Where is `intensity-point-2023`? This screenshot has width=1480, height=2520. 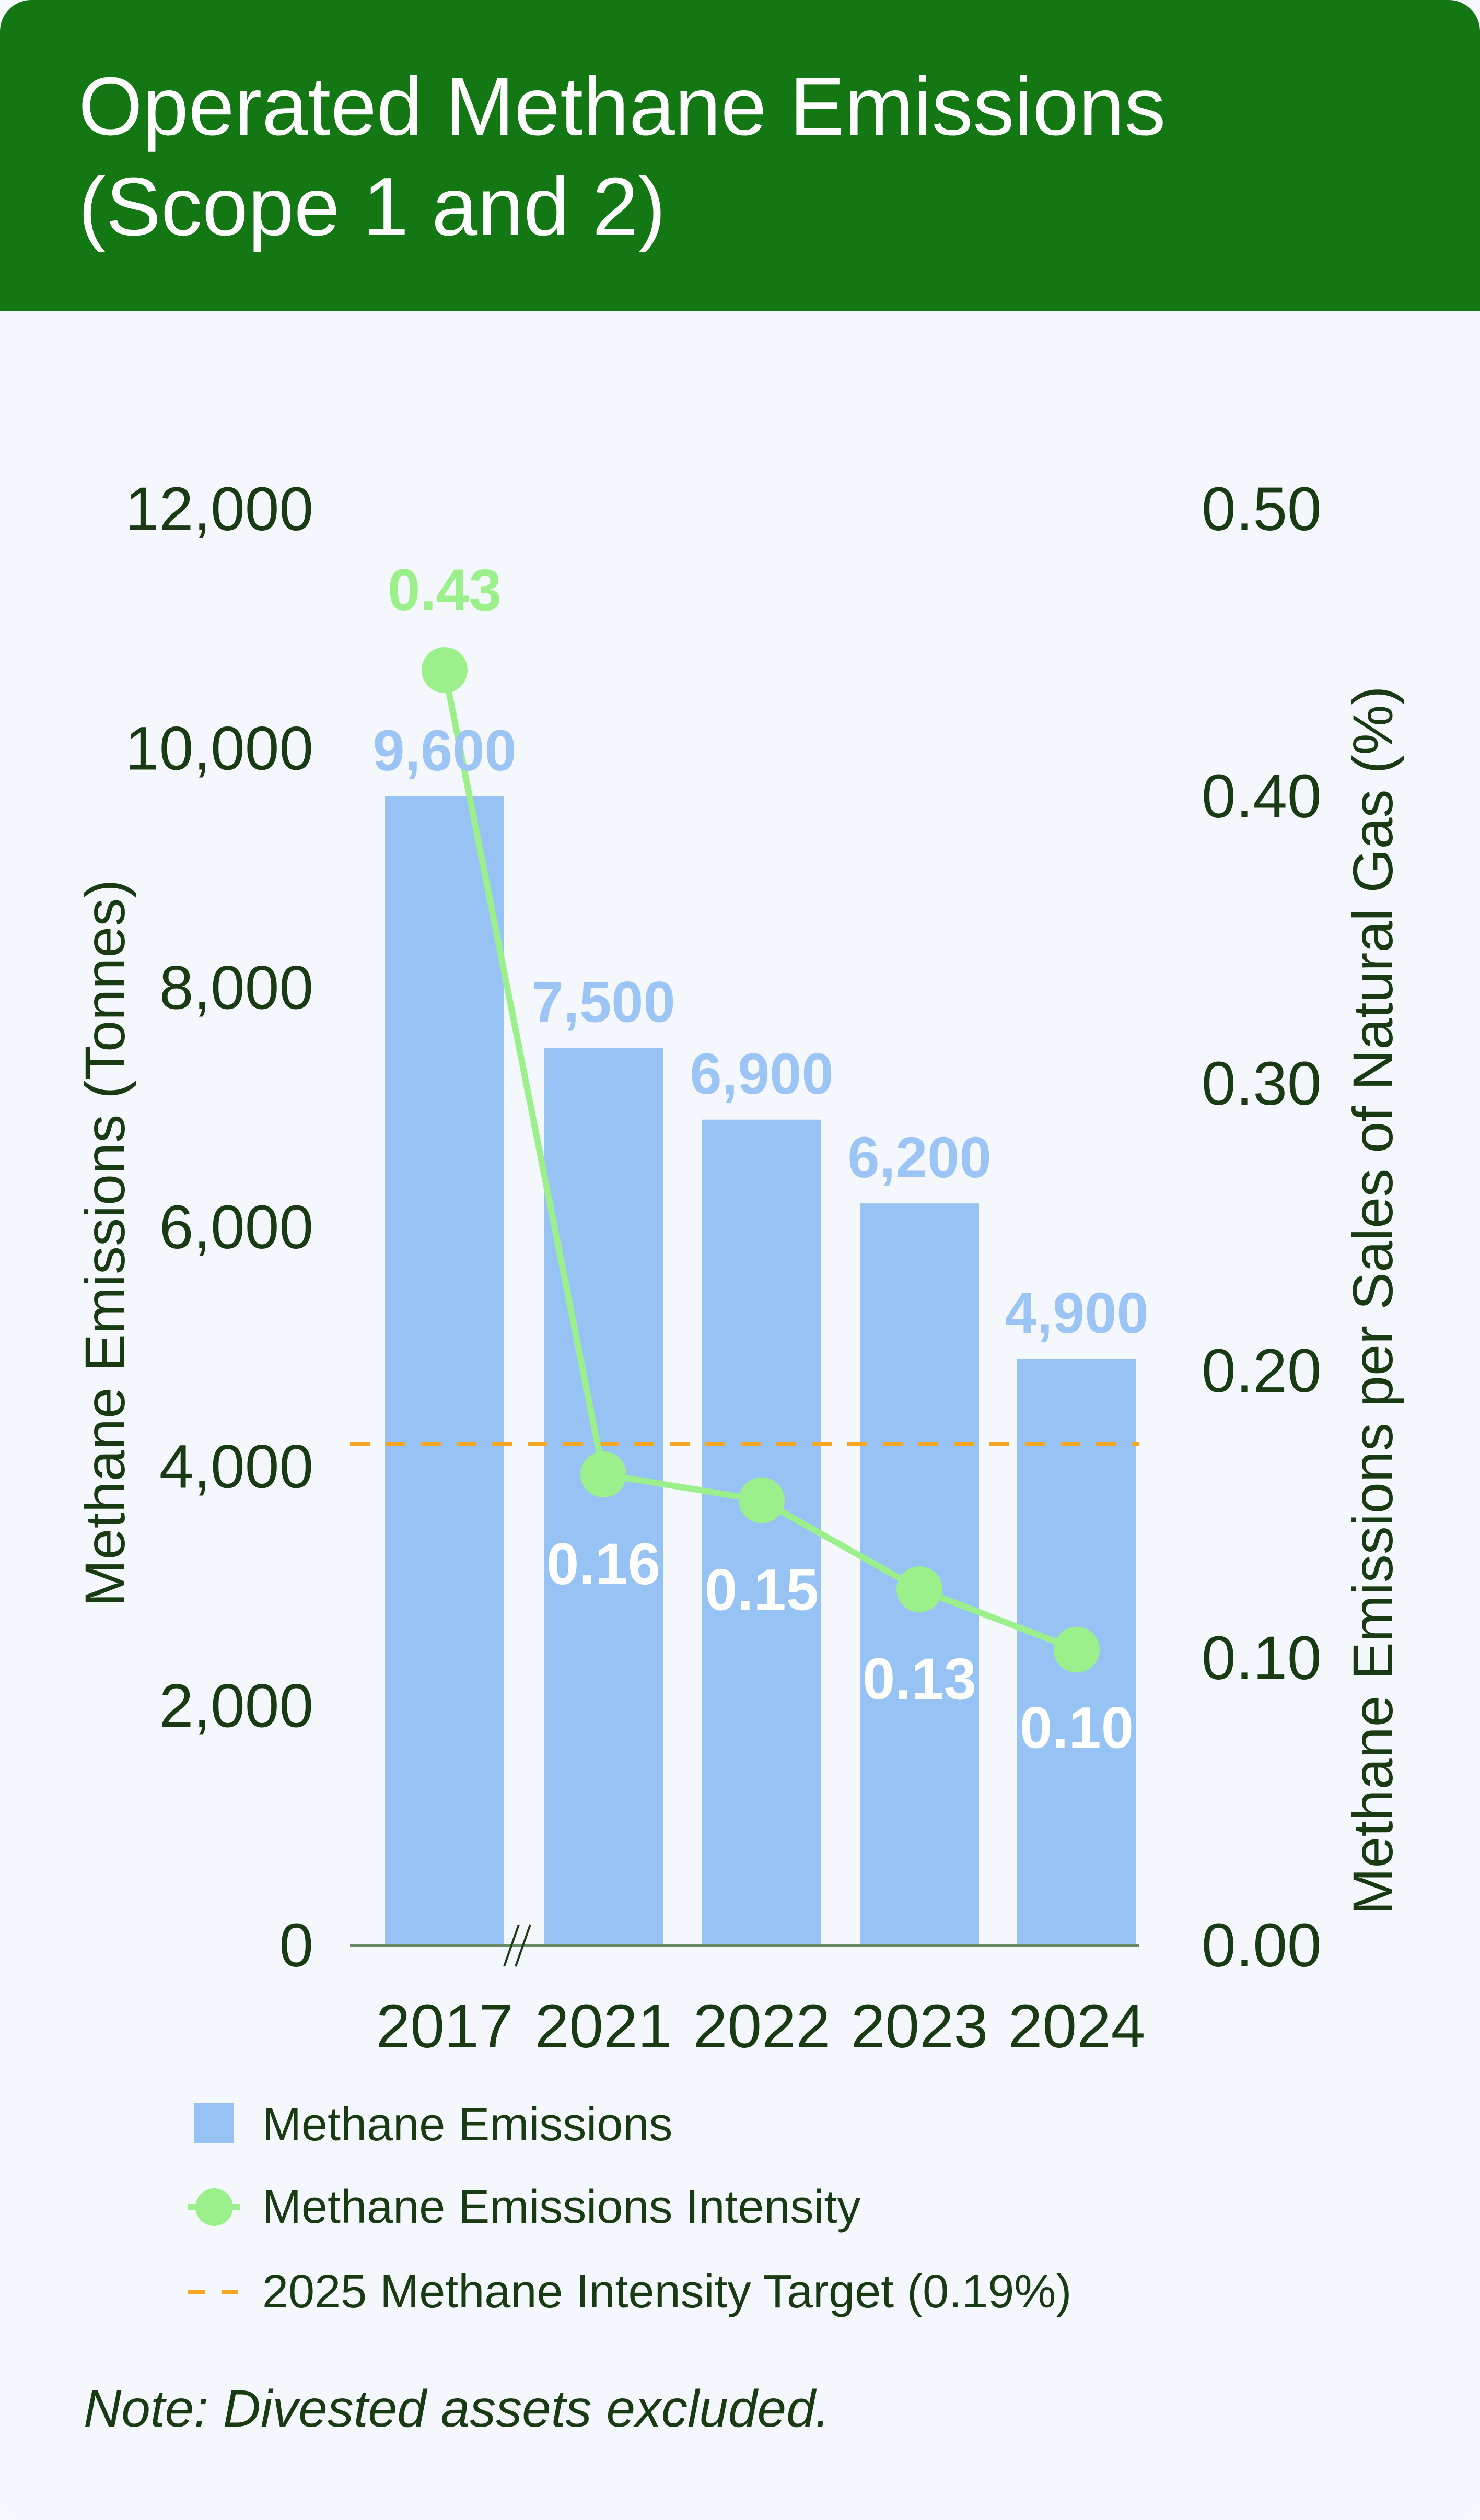 intensity-point-2023 is located at coordinates (919, 1589).